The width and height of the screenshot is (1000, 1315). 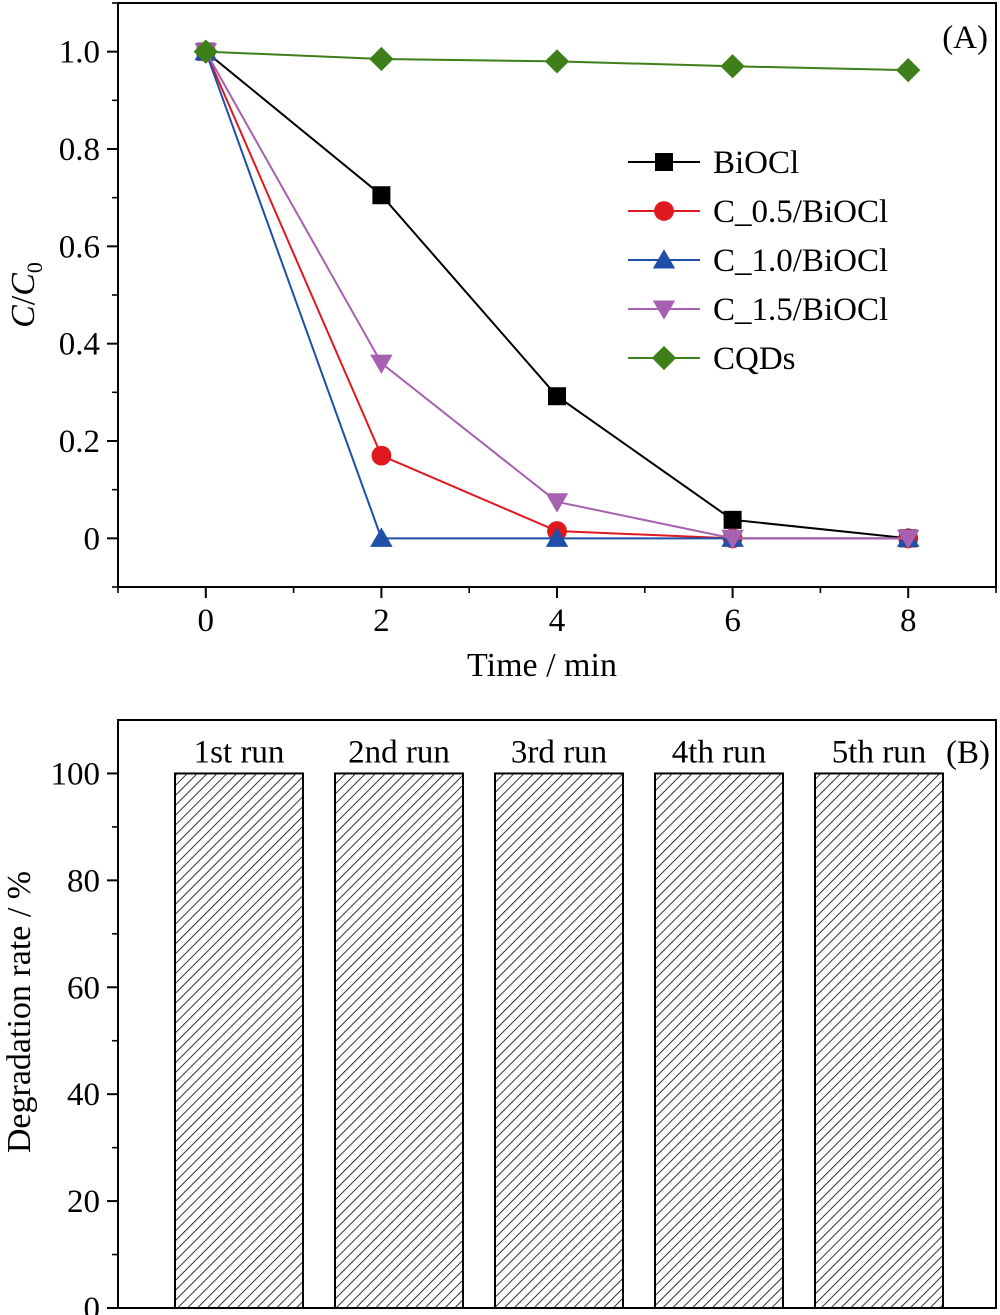 What do you see at coordinates (83, 988) in the screenshot?
I see `y-tick-label: 60` at bounding box center [83, 988].